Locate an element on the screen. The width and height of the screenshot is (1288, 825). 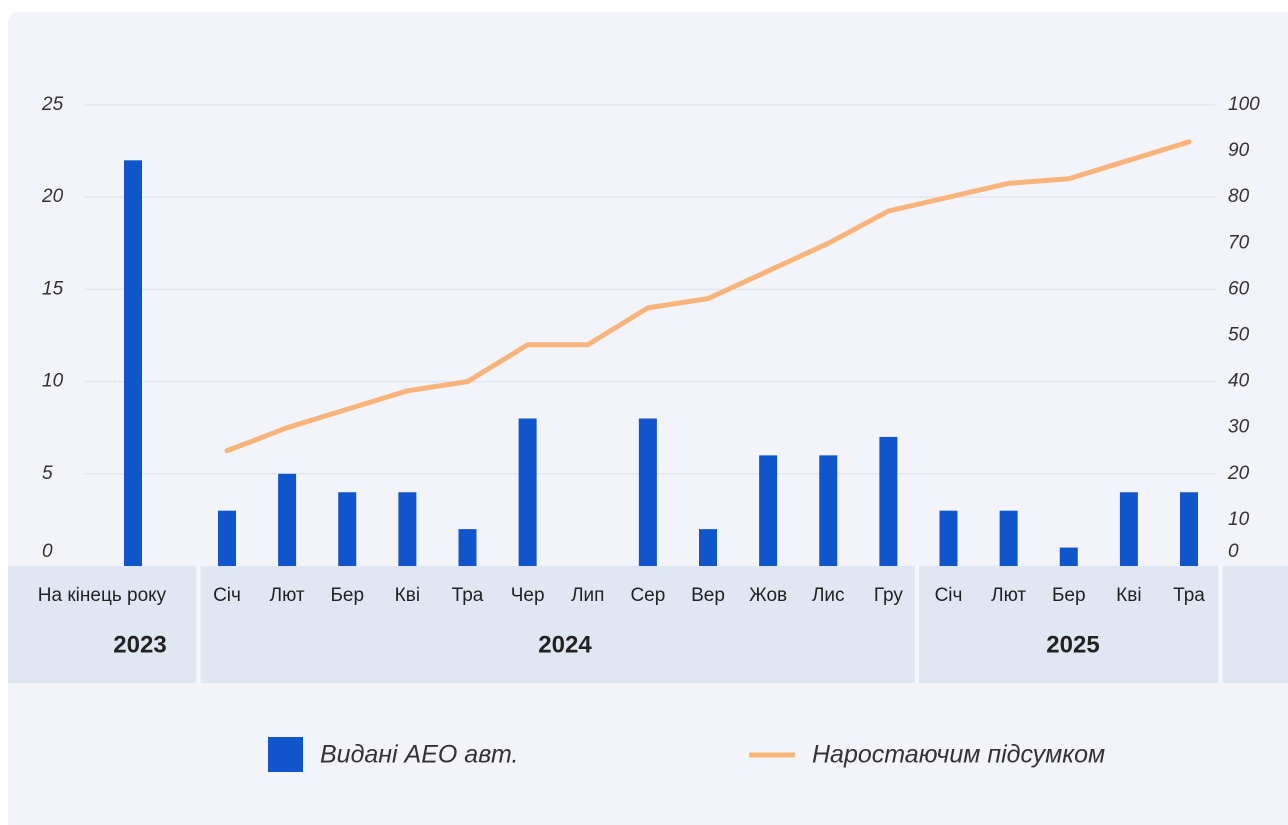
y-tick-label: 15 is located at coordinates (53, 288).